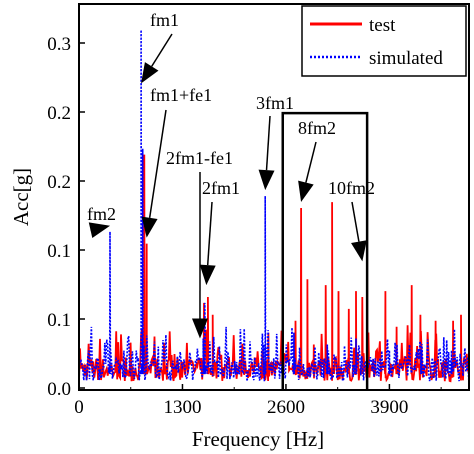 Image resolution: width=474 pixels, height=454 pixels. Describe the element at coordinates (382, 25) in the screenshot. I see `legend-test-label: test` at that location.